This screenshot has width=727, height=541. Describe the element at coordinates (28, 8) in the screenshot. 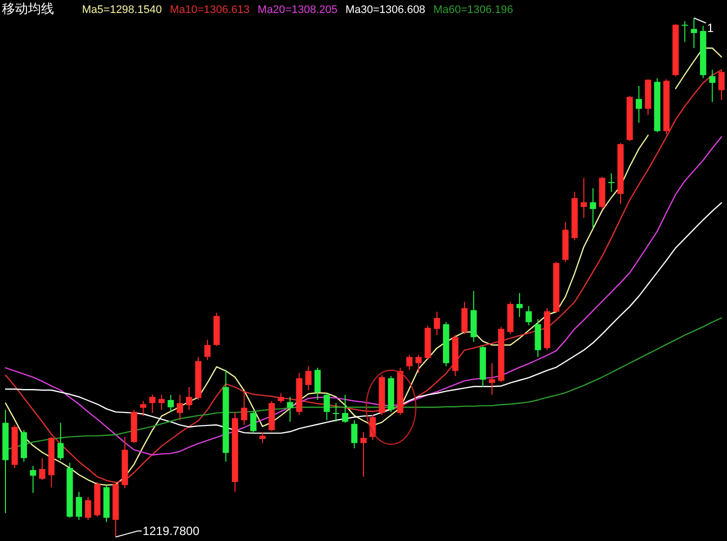

I see `chart-title: 移动均线` at that location.